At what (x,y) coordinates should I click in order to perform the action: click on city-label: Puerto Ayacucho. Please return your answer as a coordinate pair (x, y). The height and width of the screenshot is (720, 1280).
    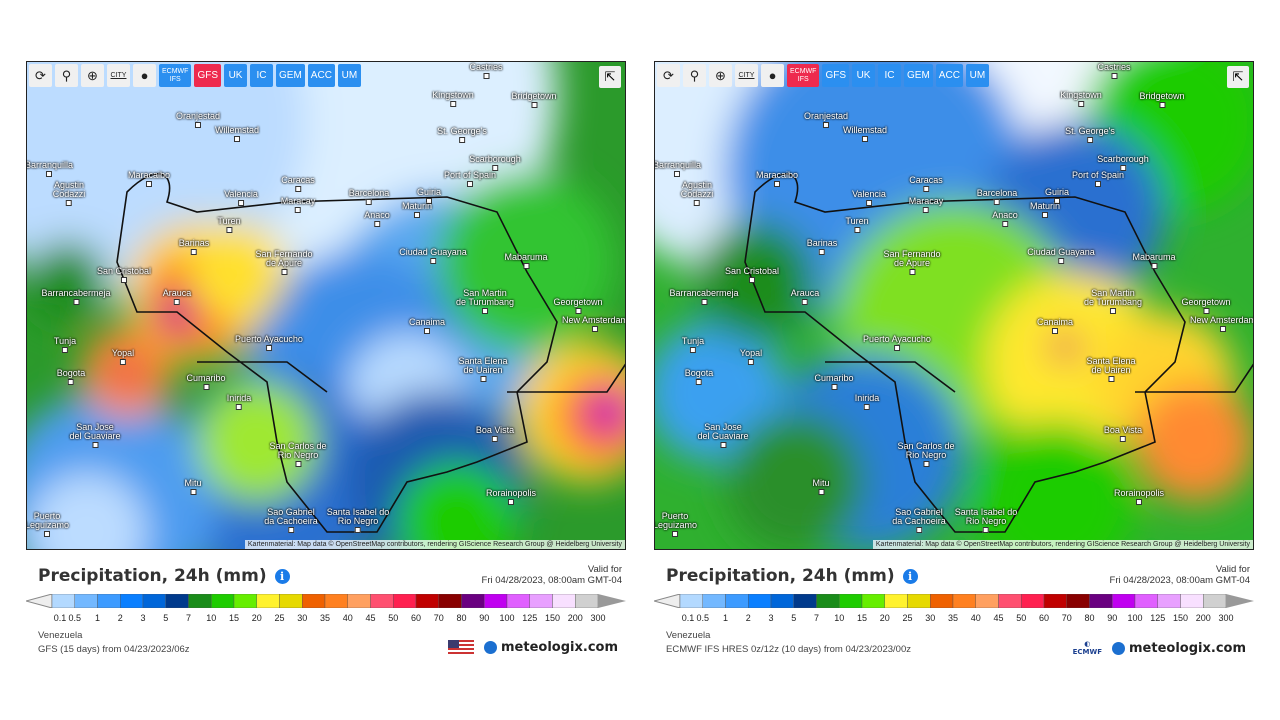
    Looking at the image, I should click on (269, 343).